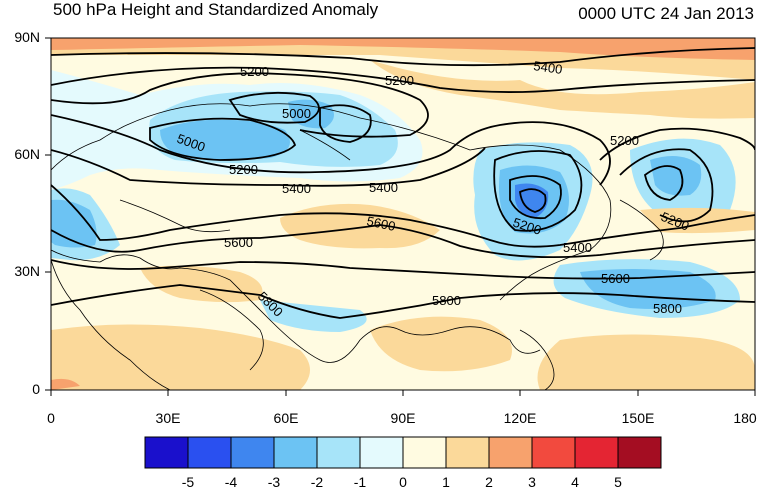 This screenshot has height=491, width=768. I want to click on colorbar-label: 0, so click(403, 482).